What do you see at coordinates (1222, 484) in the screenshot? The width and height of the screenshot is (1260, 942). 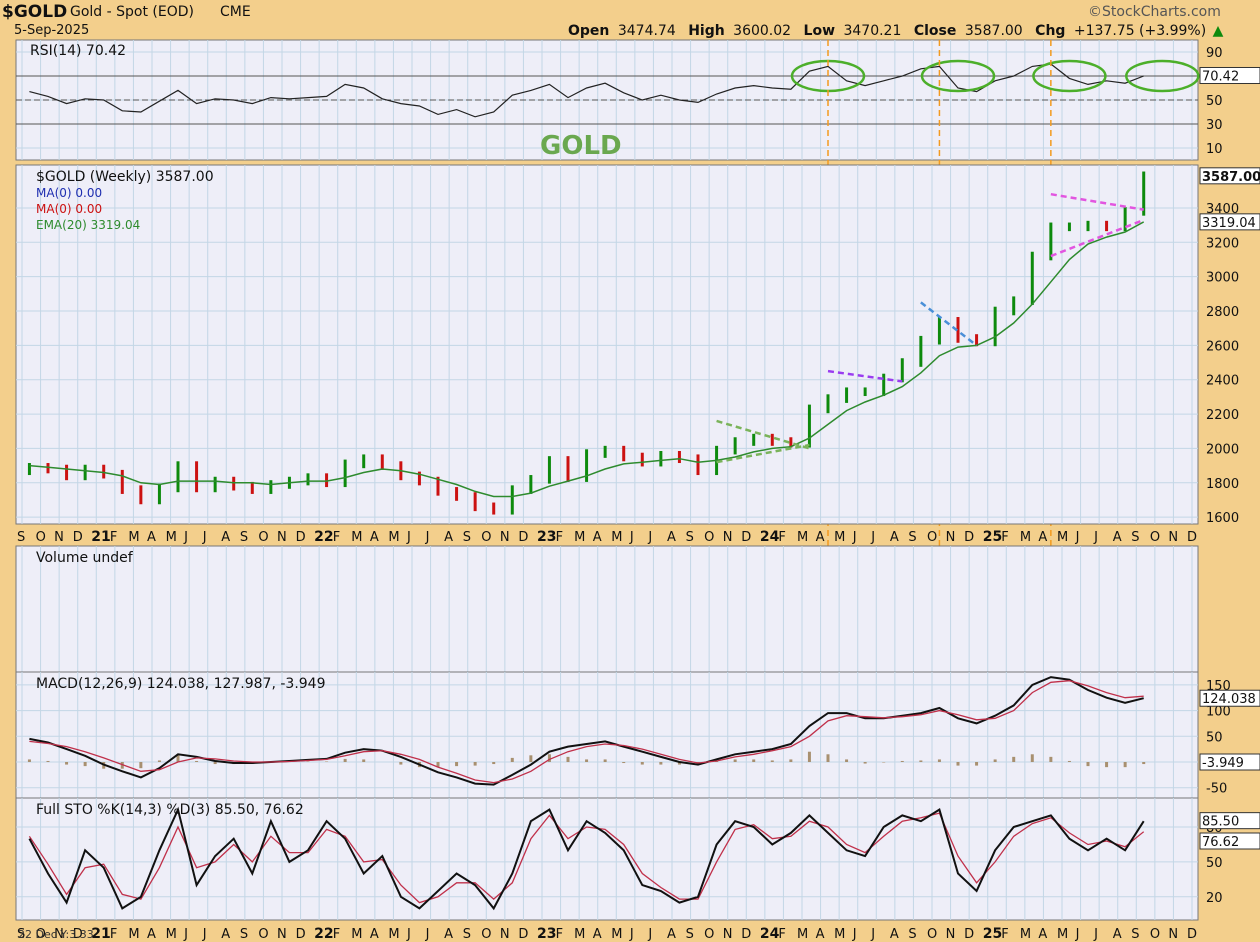 I see `y-tick-label: 1800` at bounding box center [1222, 484].